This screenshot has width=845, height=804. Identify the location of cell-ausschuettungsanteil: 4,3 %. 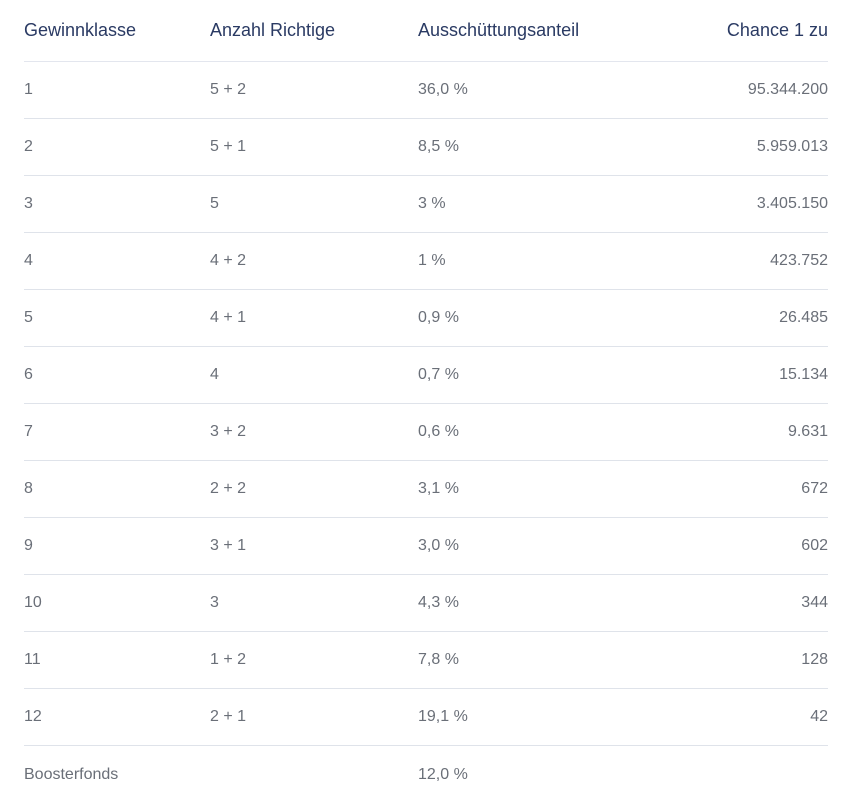
(520, 603).